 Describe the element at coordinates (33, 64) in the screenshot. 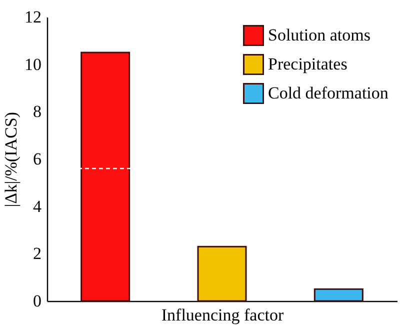

I see `y-tick-label: 10` at that location.